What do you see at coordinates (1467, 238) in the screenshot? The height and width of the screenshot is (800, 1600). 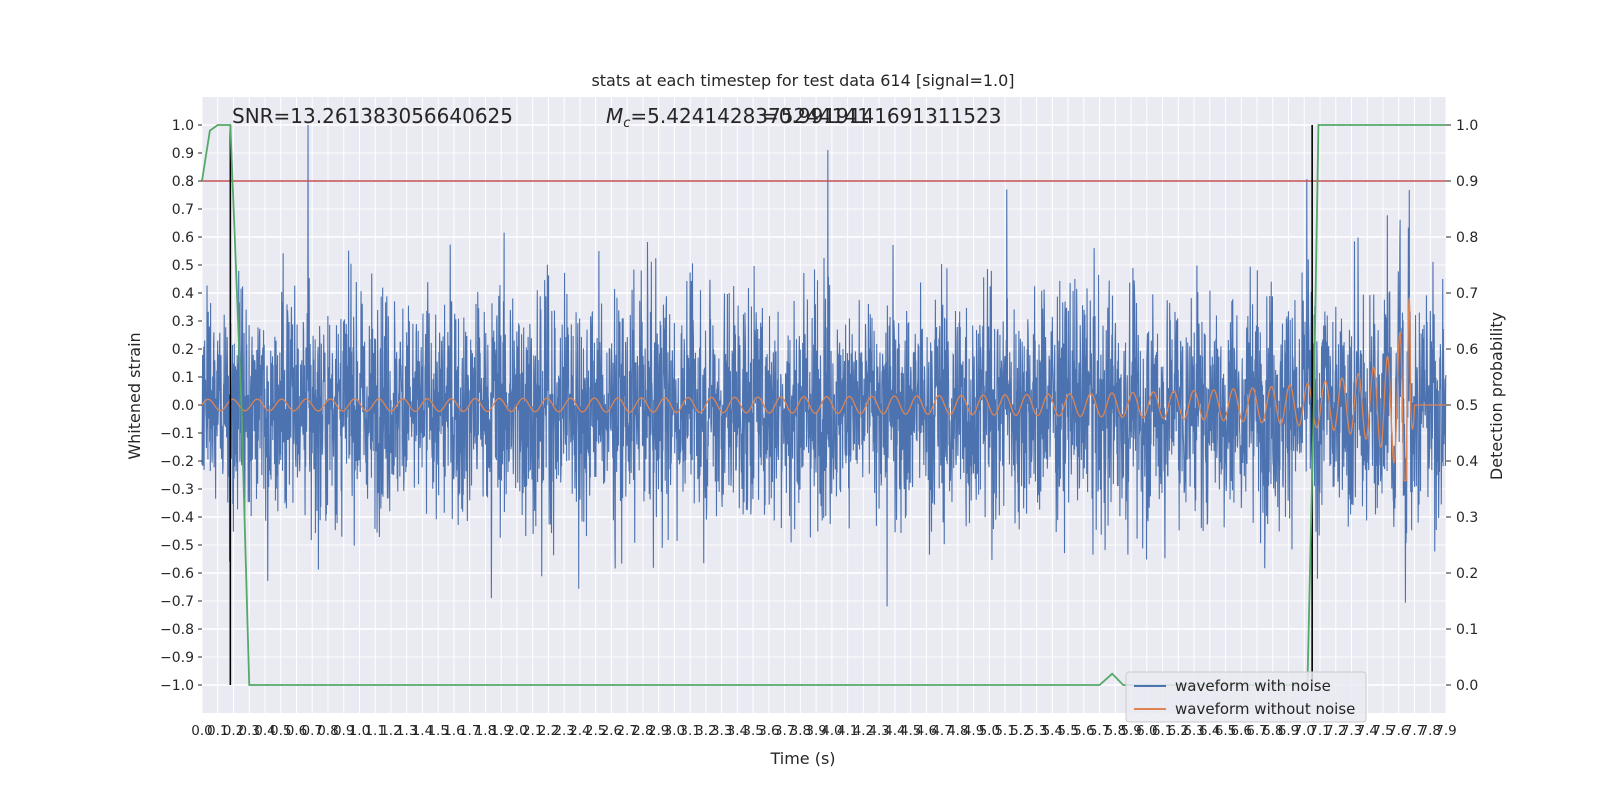 I see `y2-tick-label: 0.8` at bounding box center [1467, 238].